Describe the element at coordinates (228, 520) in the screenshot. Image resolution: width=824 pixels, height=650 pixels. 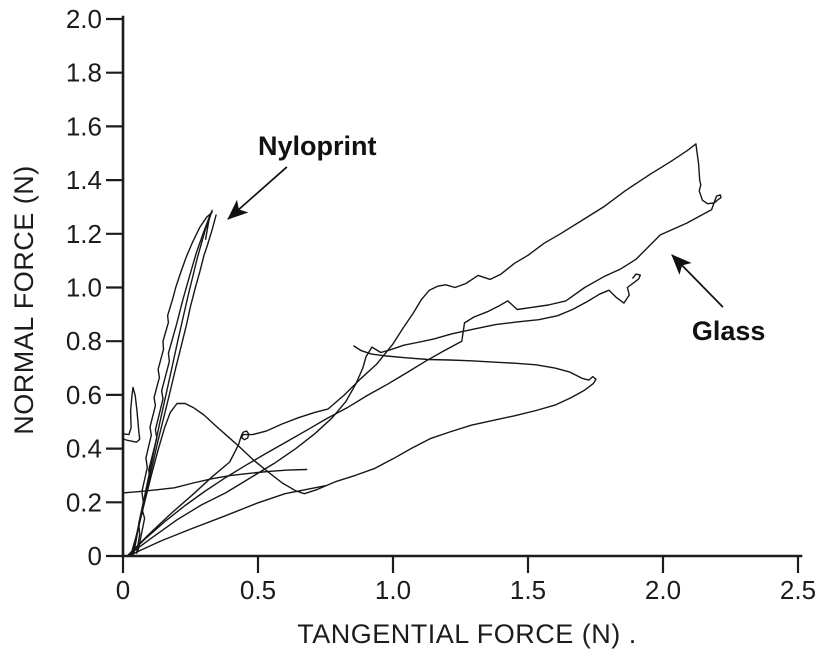
I see `trace-glass-line-origin-low` at that location.